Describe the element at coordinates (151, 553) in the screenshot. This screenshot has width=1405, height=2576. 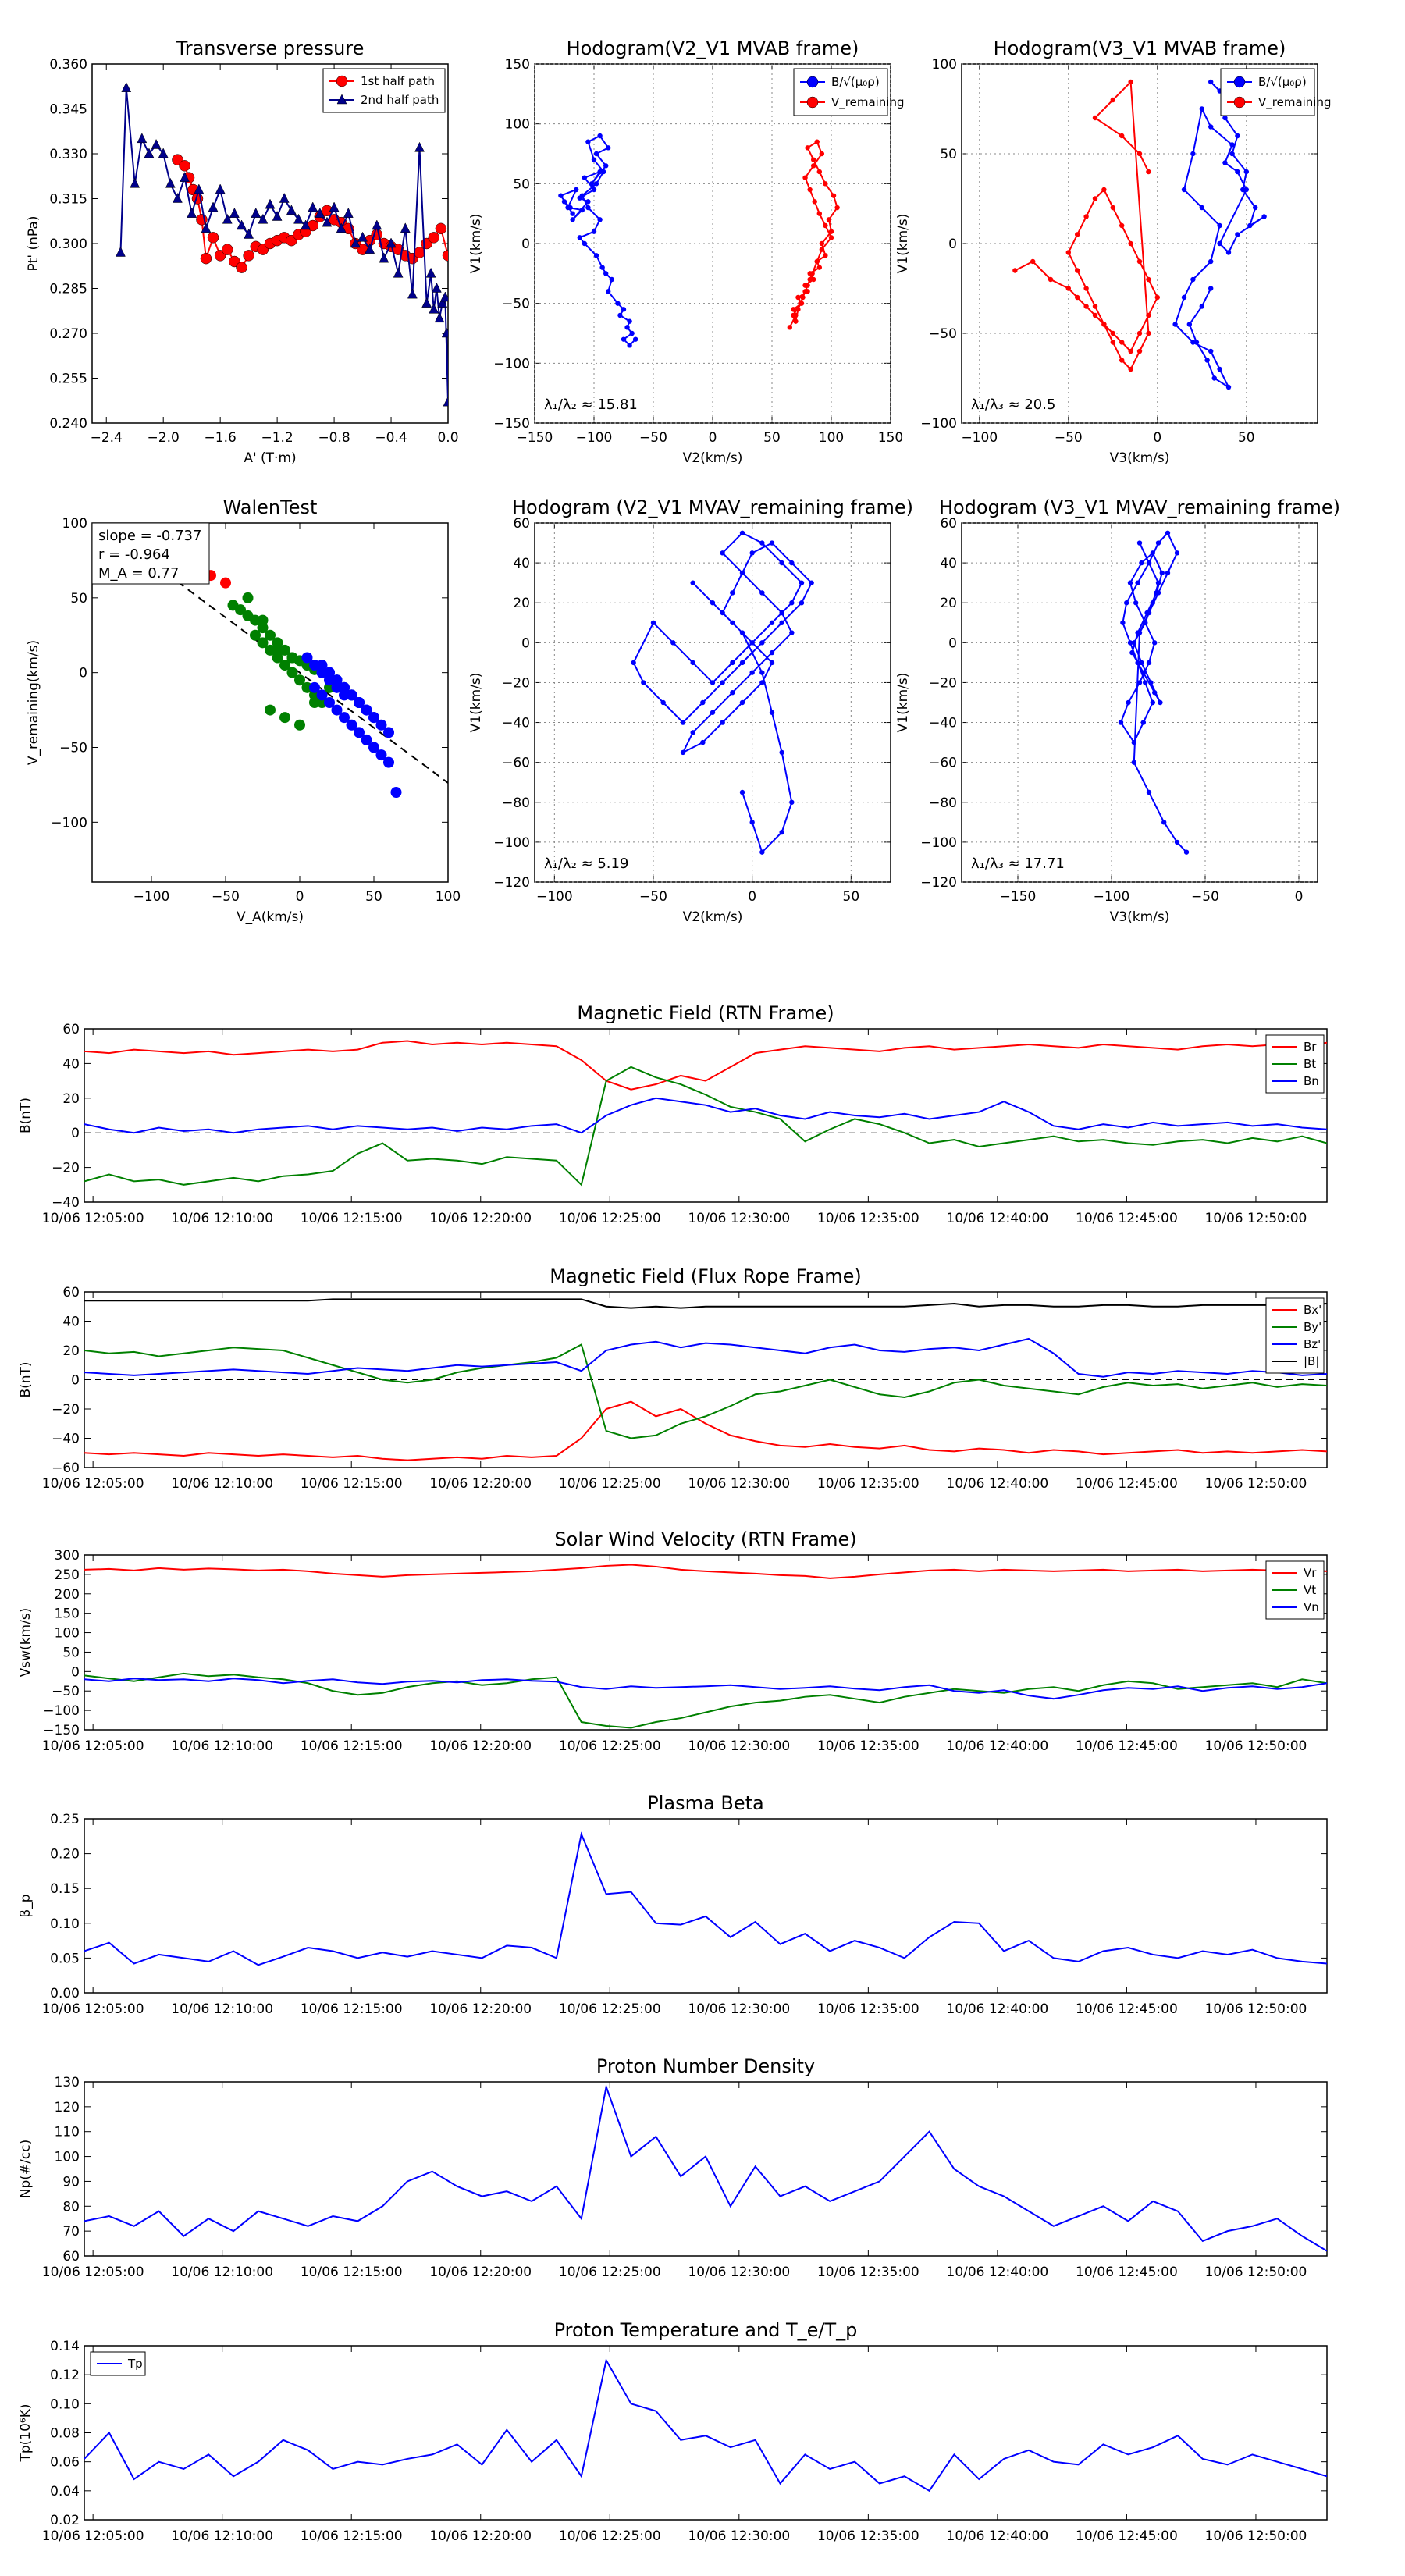
I see `annotation-box` at that location.